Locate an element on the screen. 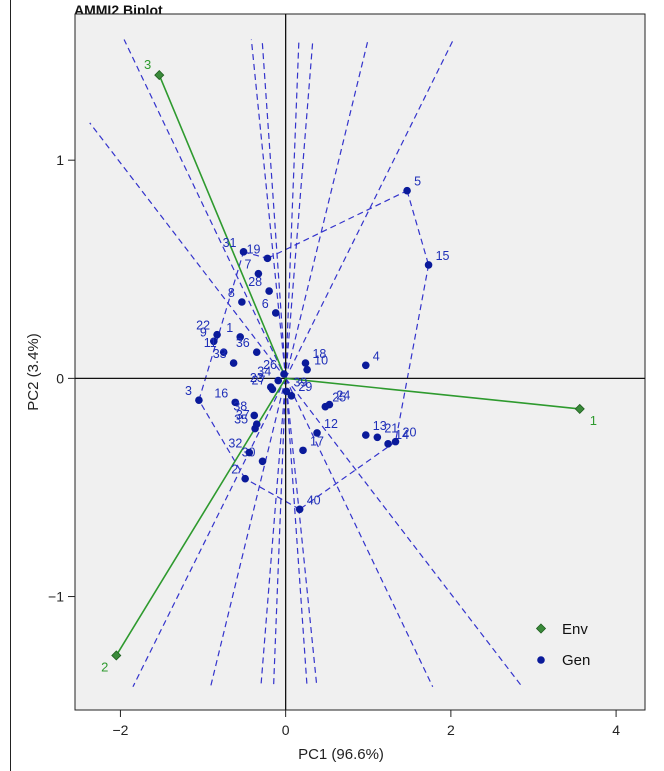 The height and width of the screenshot is (771, 664). legend-gen-marker is located at coordinates (541, 660).